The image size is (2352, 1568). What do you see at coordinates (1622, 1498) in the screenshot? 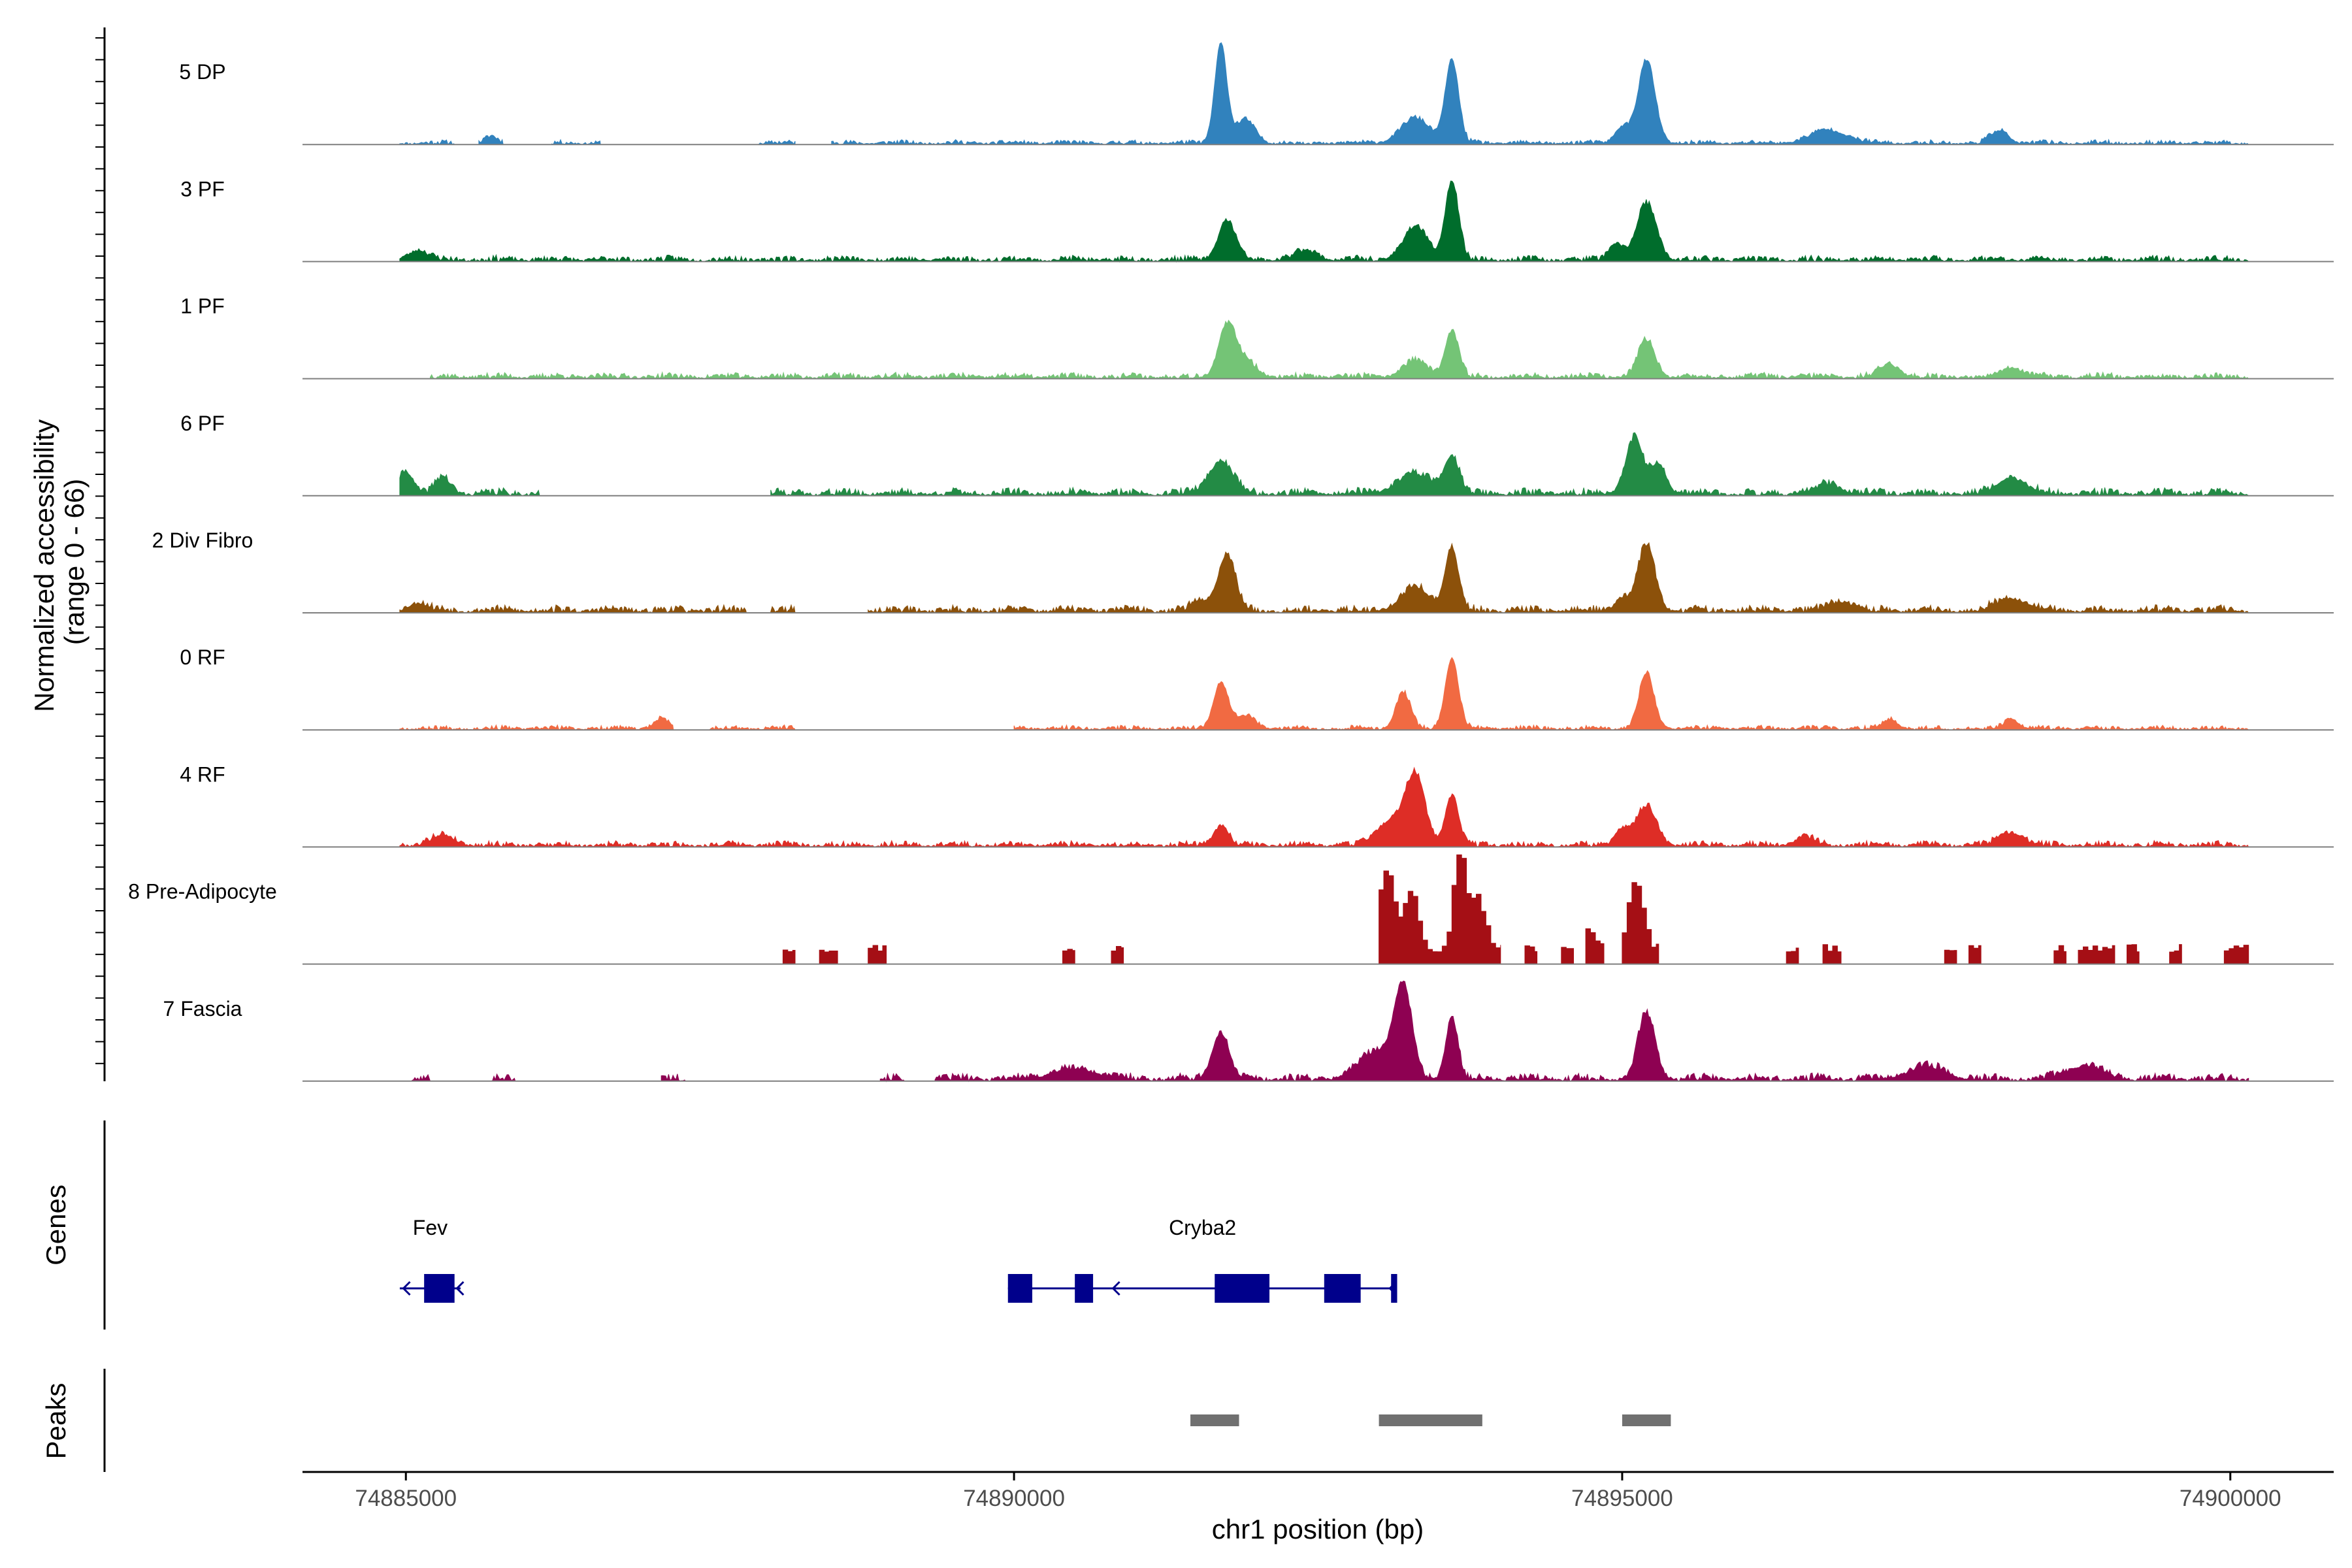
I see `x-axis-tick-label: 74895000` at bounding box center [1622, 1498].